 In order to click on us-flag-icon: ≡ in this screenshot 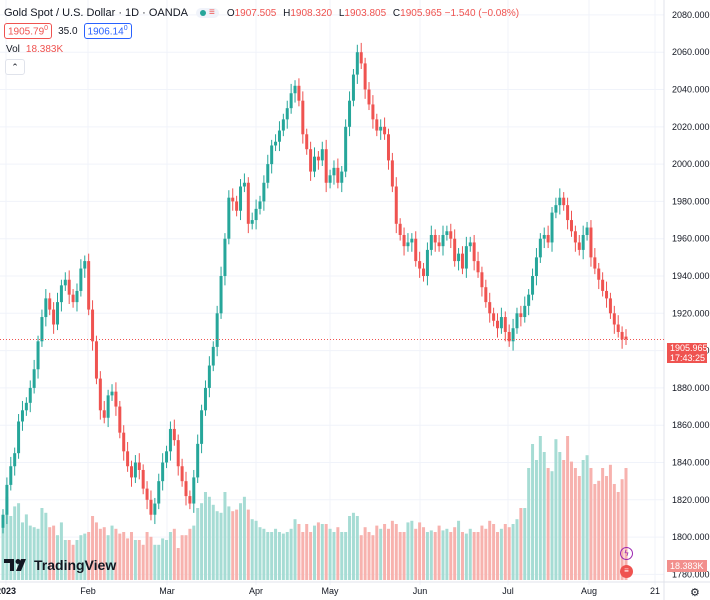, I will do `click(626, 571)`.